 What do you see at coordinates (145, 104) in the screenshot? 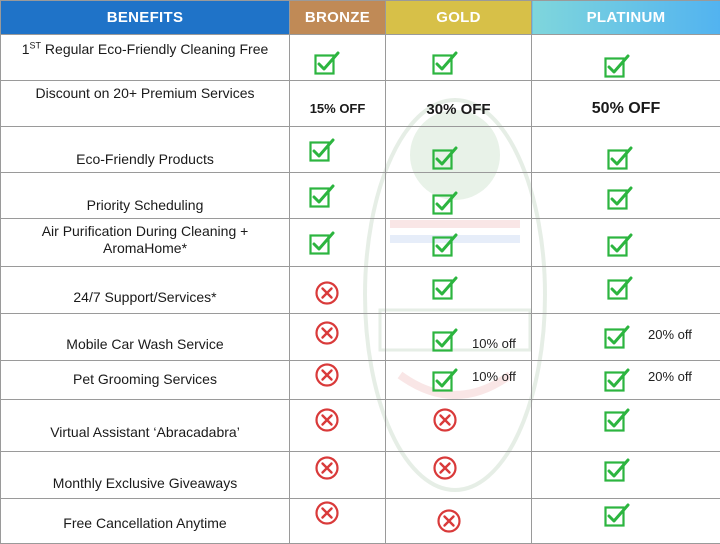
I see `benefit-cell: Discount on 20+ Premium Services` at bounding box center [145, 104].